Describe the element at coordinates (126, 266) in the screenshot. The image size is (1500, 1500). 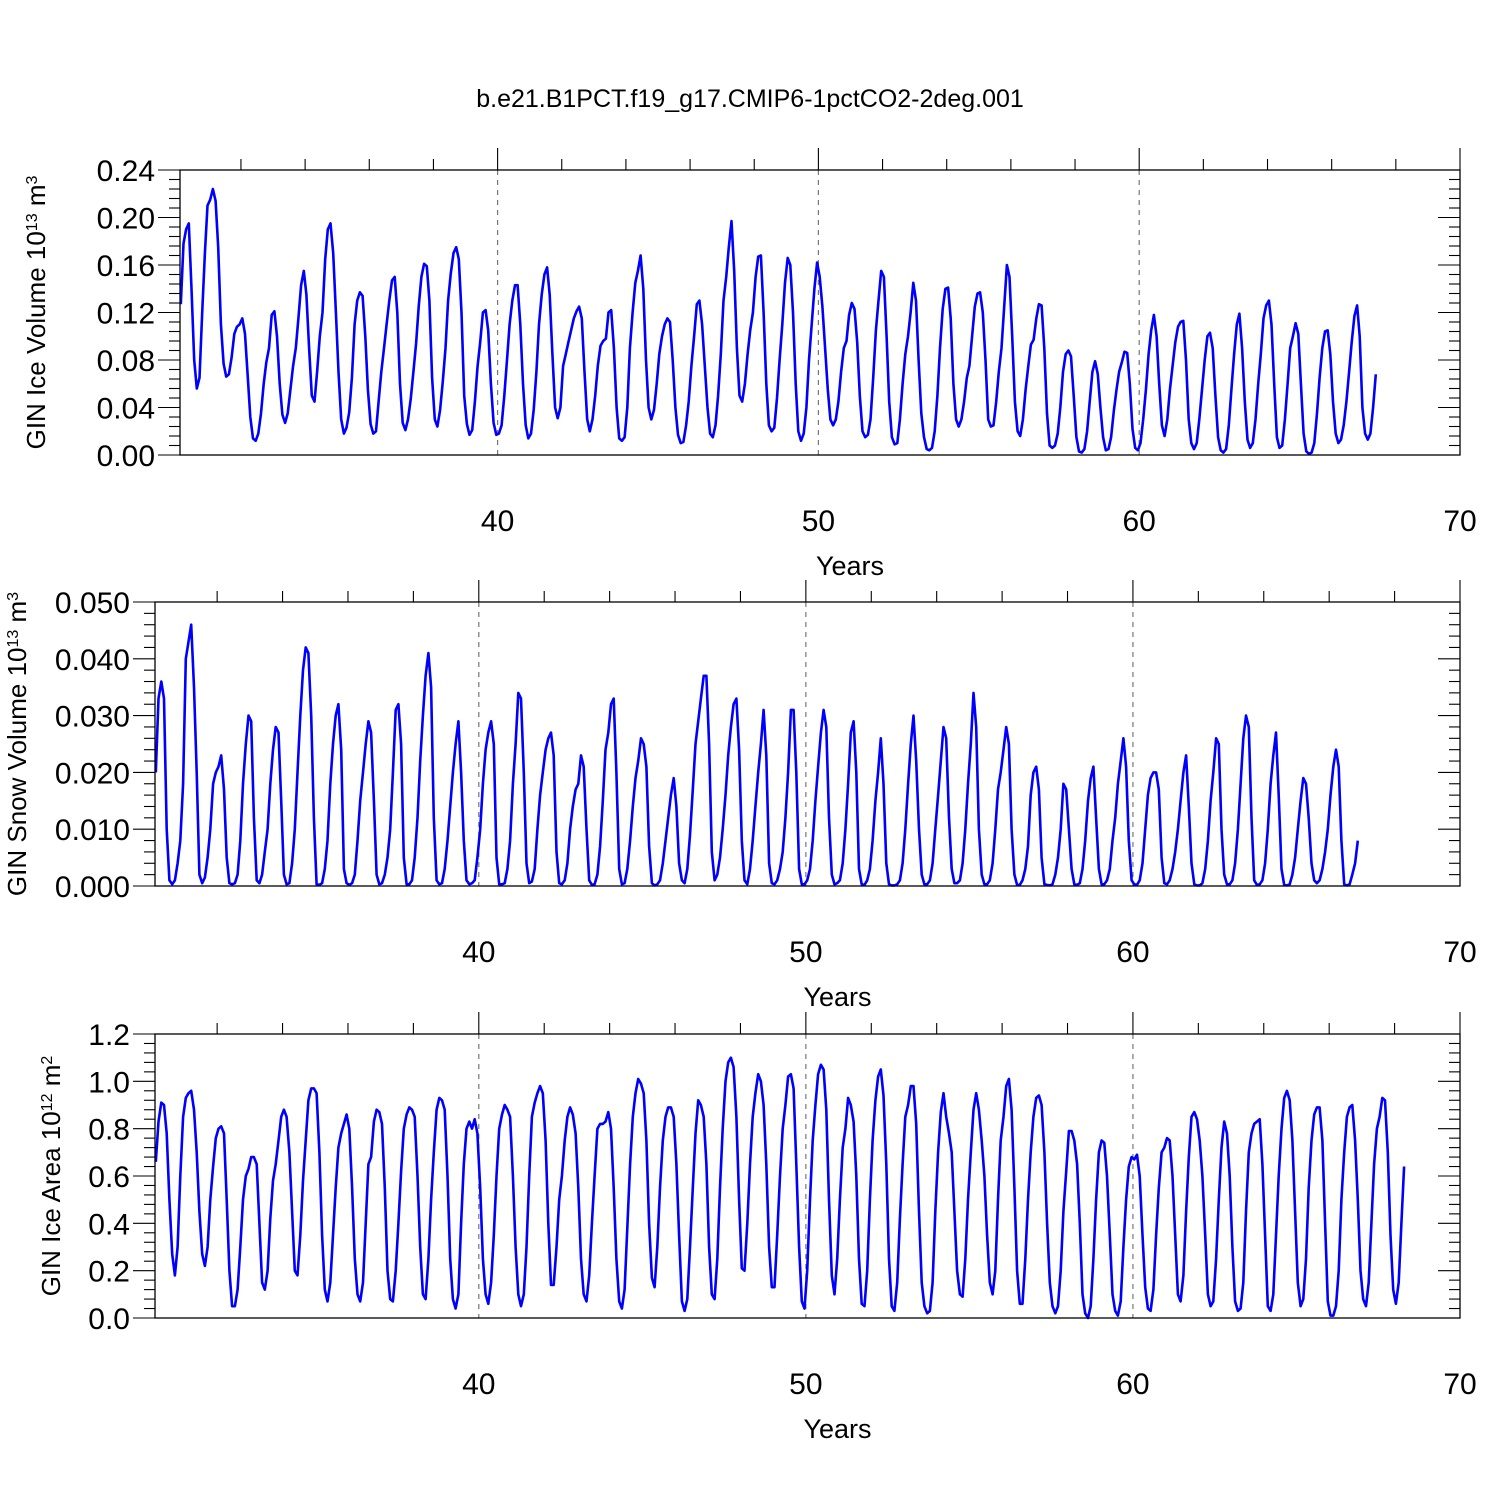
I see `y-tick-label: 0.16` at that location.